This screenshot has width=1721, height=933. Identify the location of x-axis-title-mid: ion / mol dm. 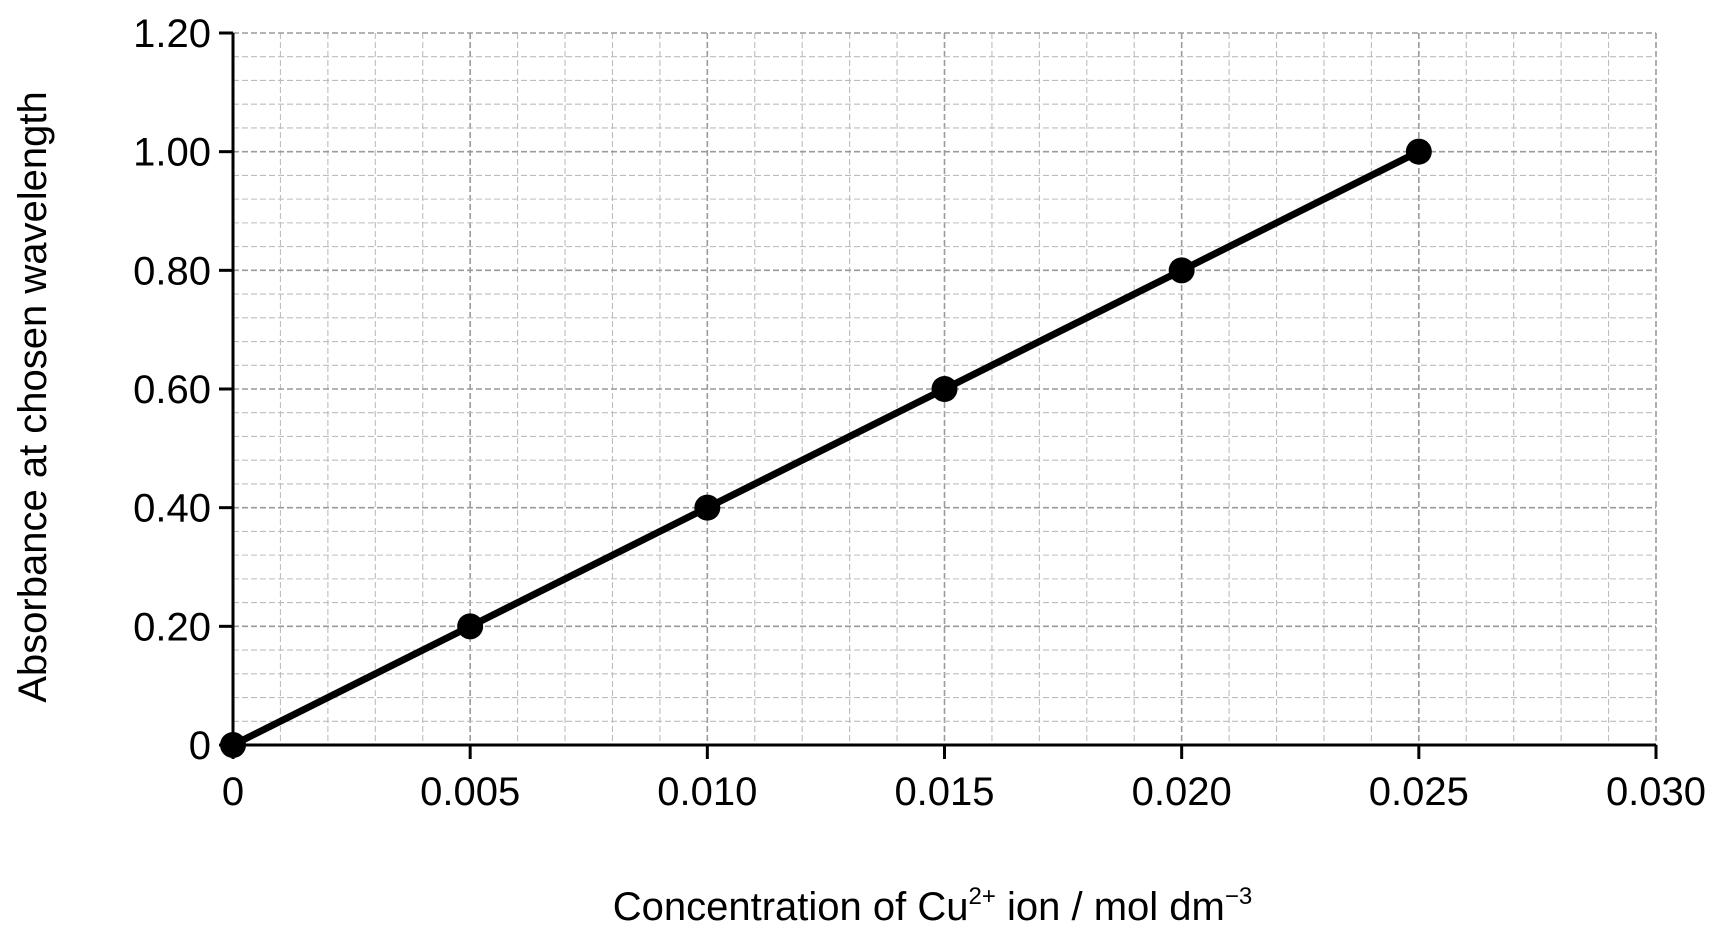
(1110, 907).